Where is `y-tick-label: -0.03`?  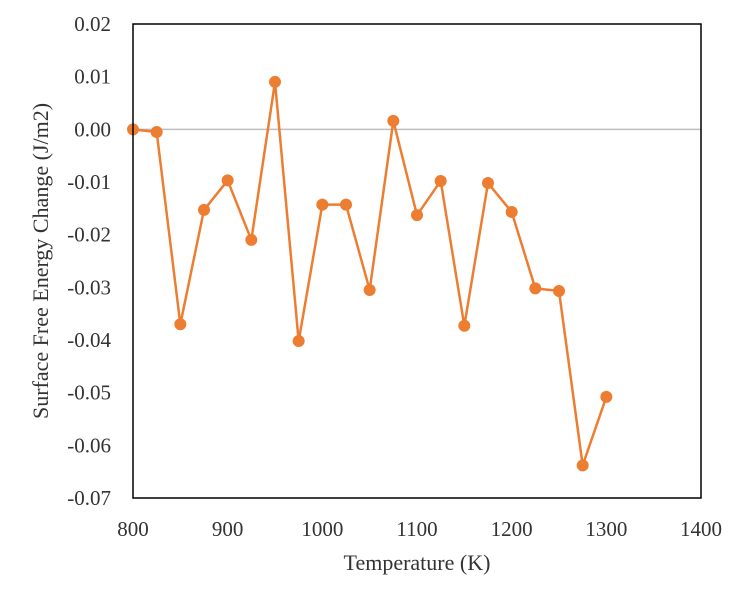 y-tick-label: -0.03 is located at coordinates (89, 287).